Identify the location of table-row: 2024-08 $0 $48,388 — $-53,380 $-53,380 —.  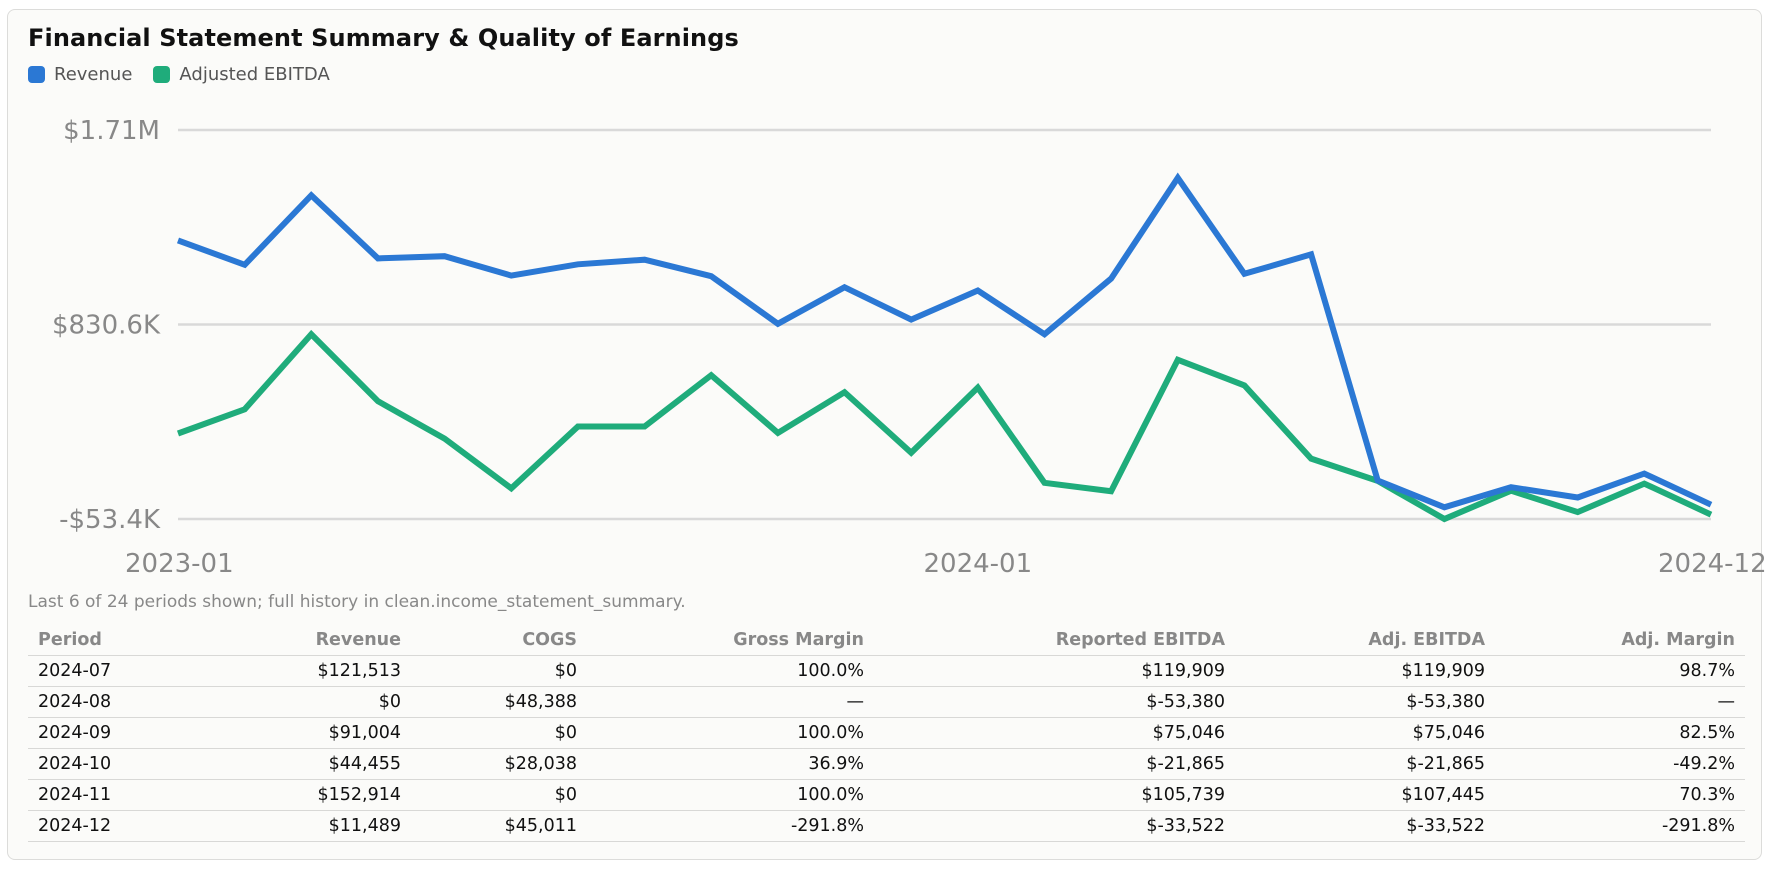
(886, 702).